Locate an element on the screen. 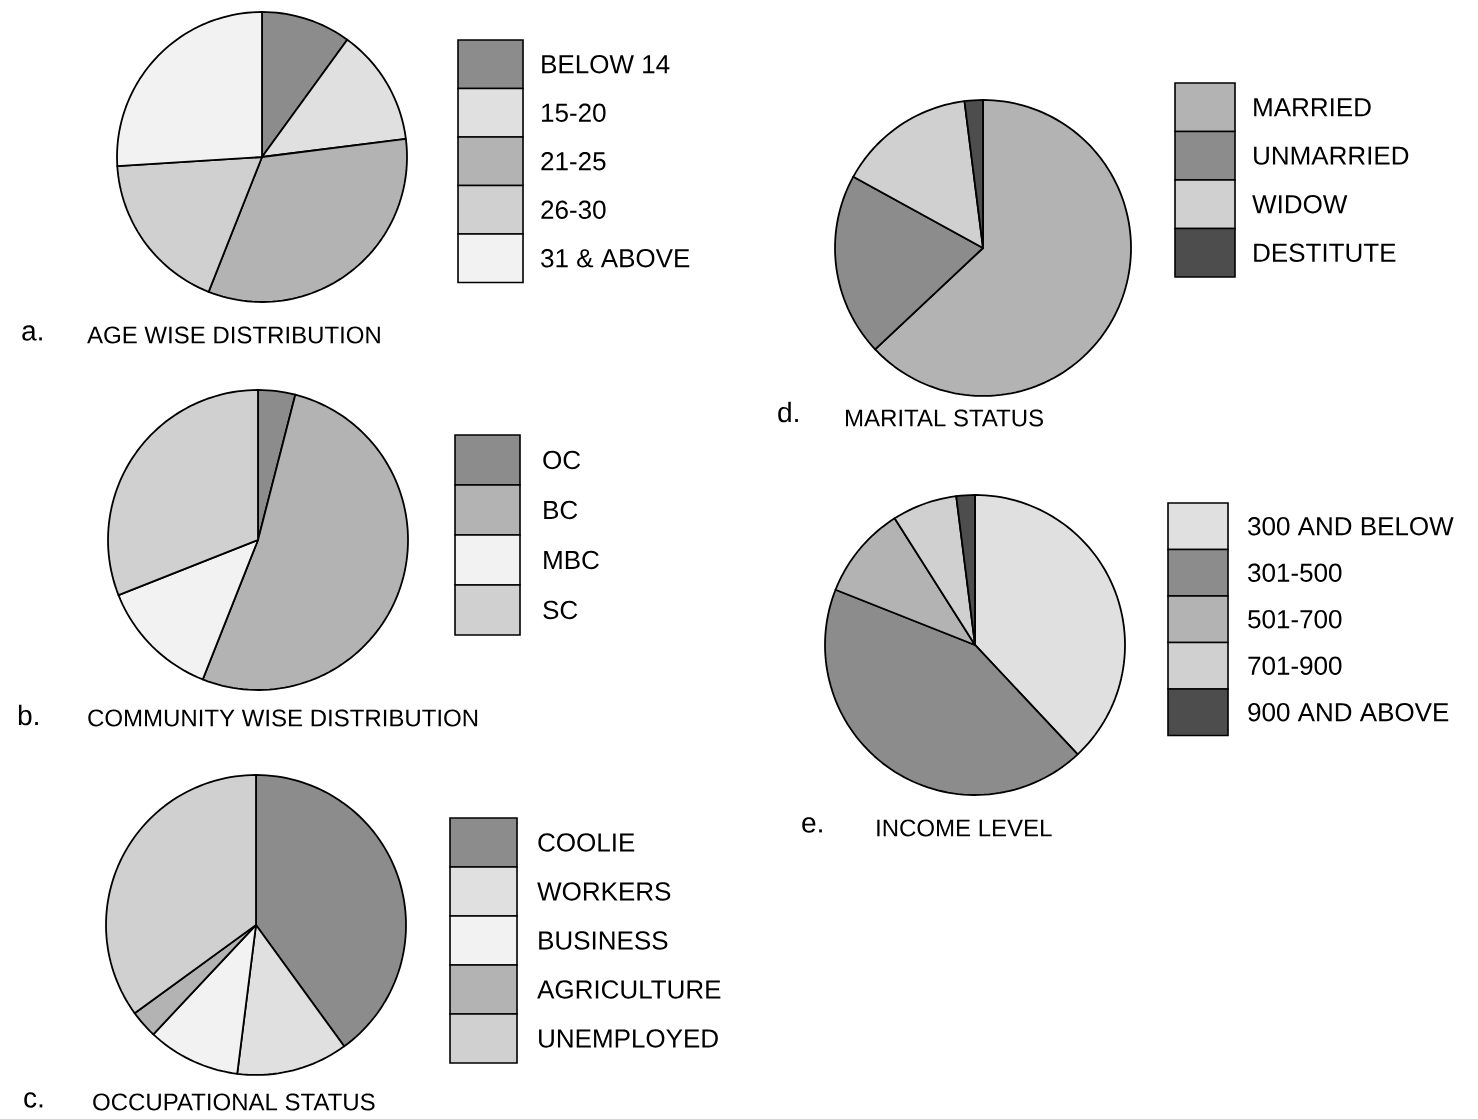  legend-label: UNEMPLOYED is located at coordinates (628, 1038).